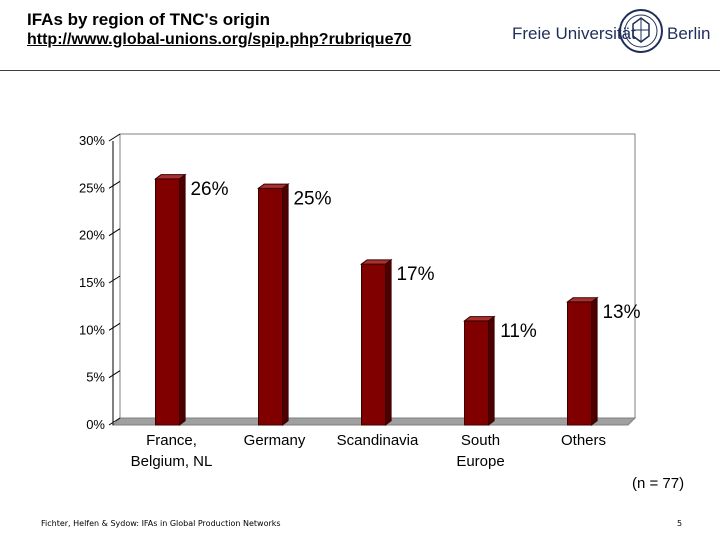 This screenshot has height=540, width=720. I want to click on y-tick-label: 5%, so click(95, 377).